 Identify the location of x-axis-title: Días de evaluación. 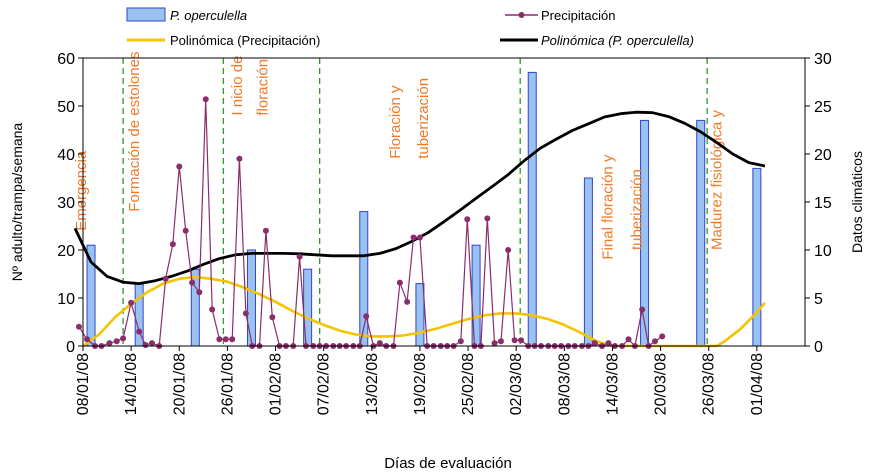
(448, 463).